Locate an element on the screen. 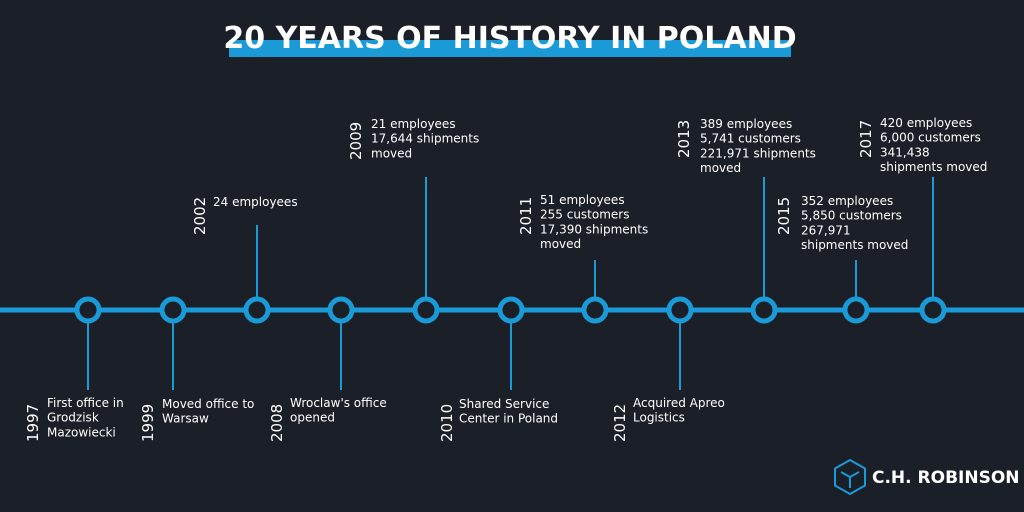 This screenshot has width=1024, height=512. event-text: 6,000 customers is located at coordinates (930, 138).